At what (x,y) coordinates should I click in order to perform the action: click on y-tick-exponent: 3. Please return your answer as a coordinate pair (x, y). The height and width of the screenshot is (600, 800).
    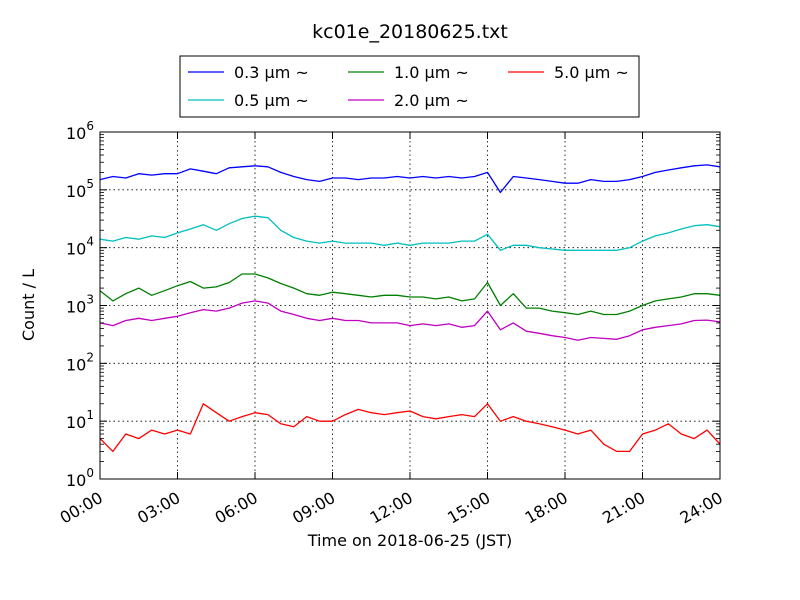
    Looking at the image, I should click on (90, 300).